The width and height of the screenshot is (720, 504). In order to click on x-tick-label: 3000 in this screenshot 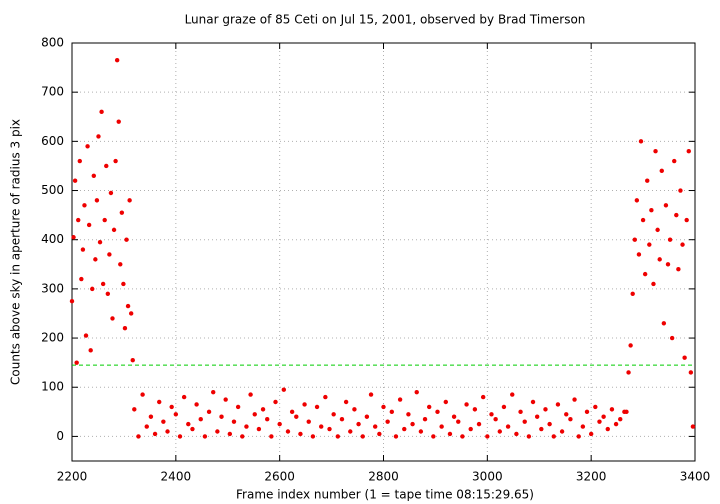, I will do `click(487, 477)`.